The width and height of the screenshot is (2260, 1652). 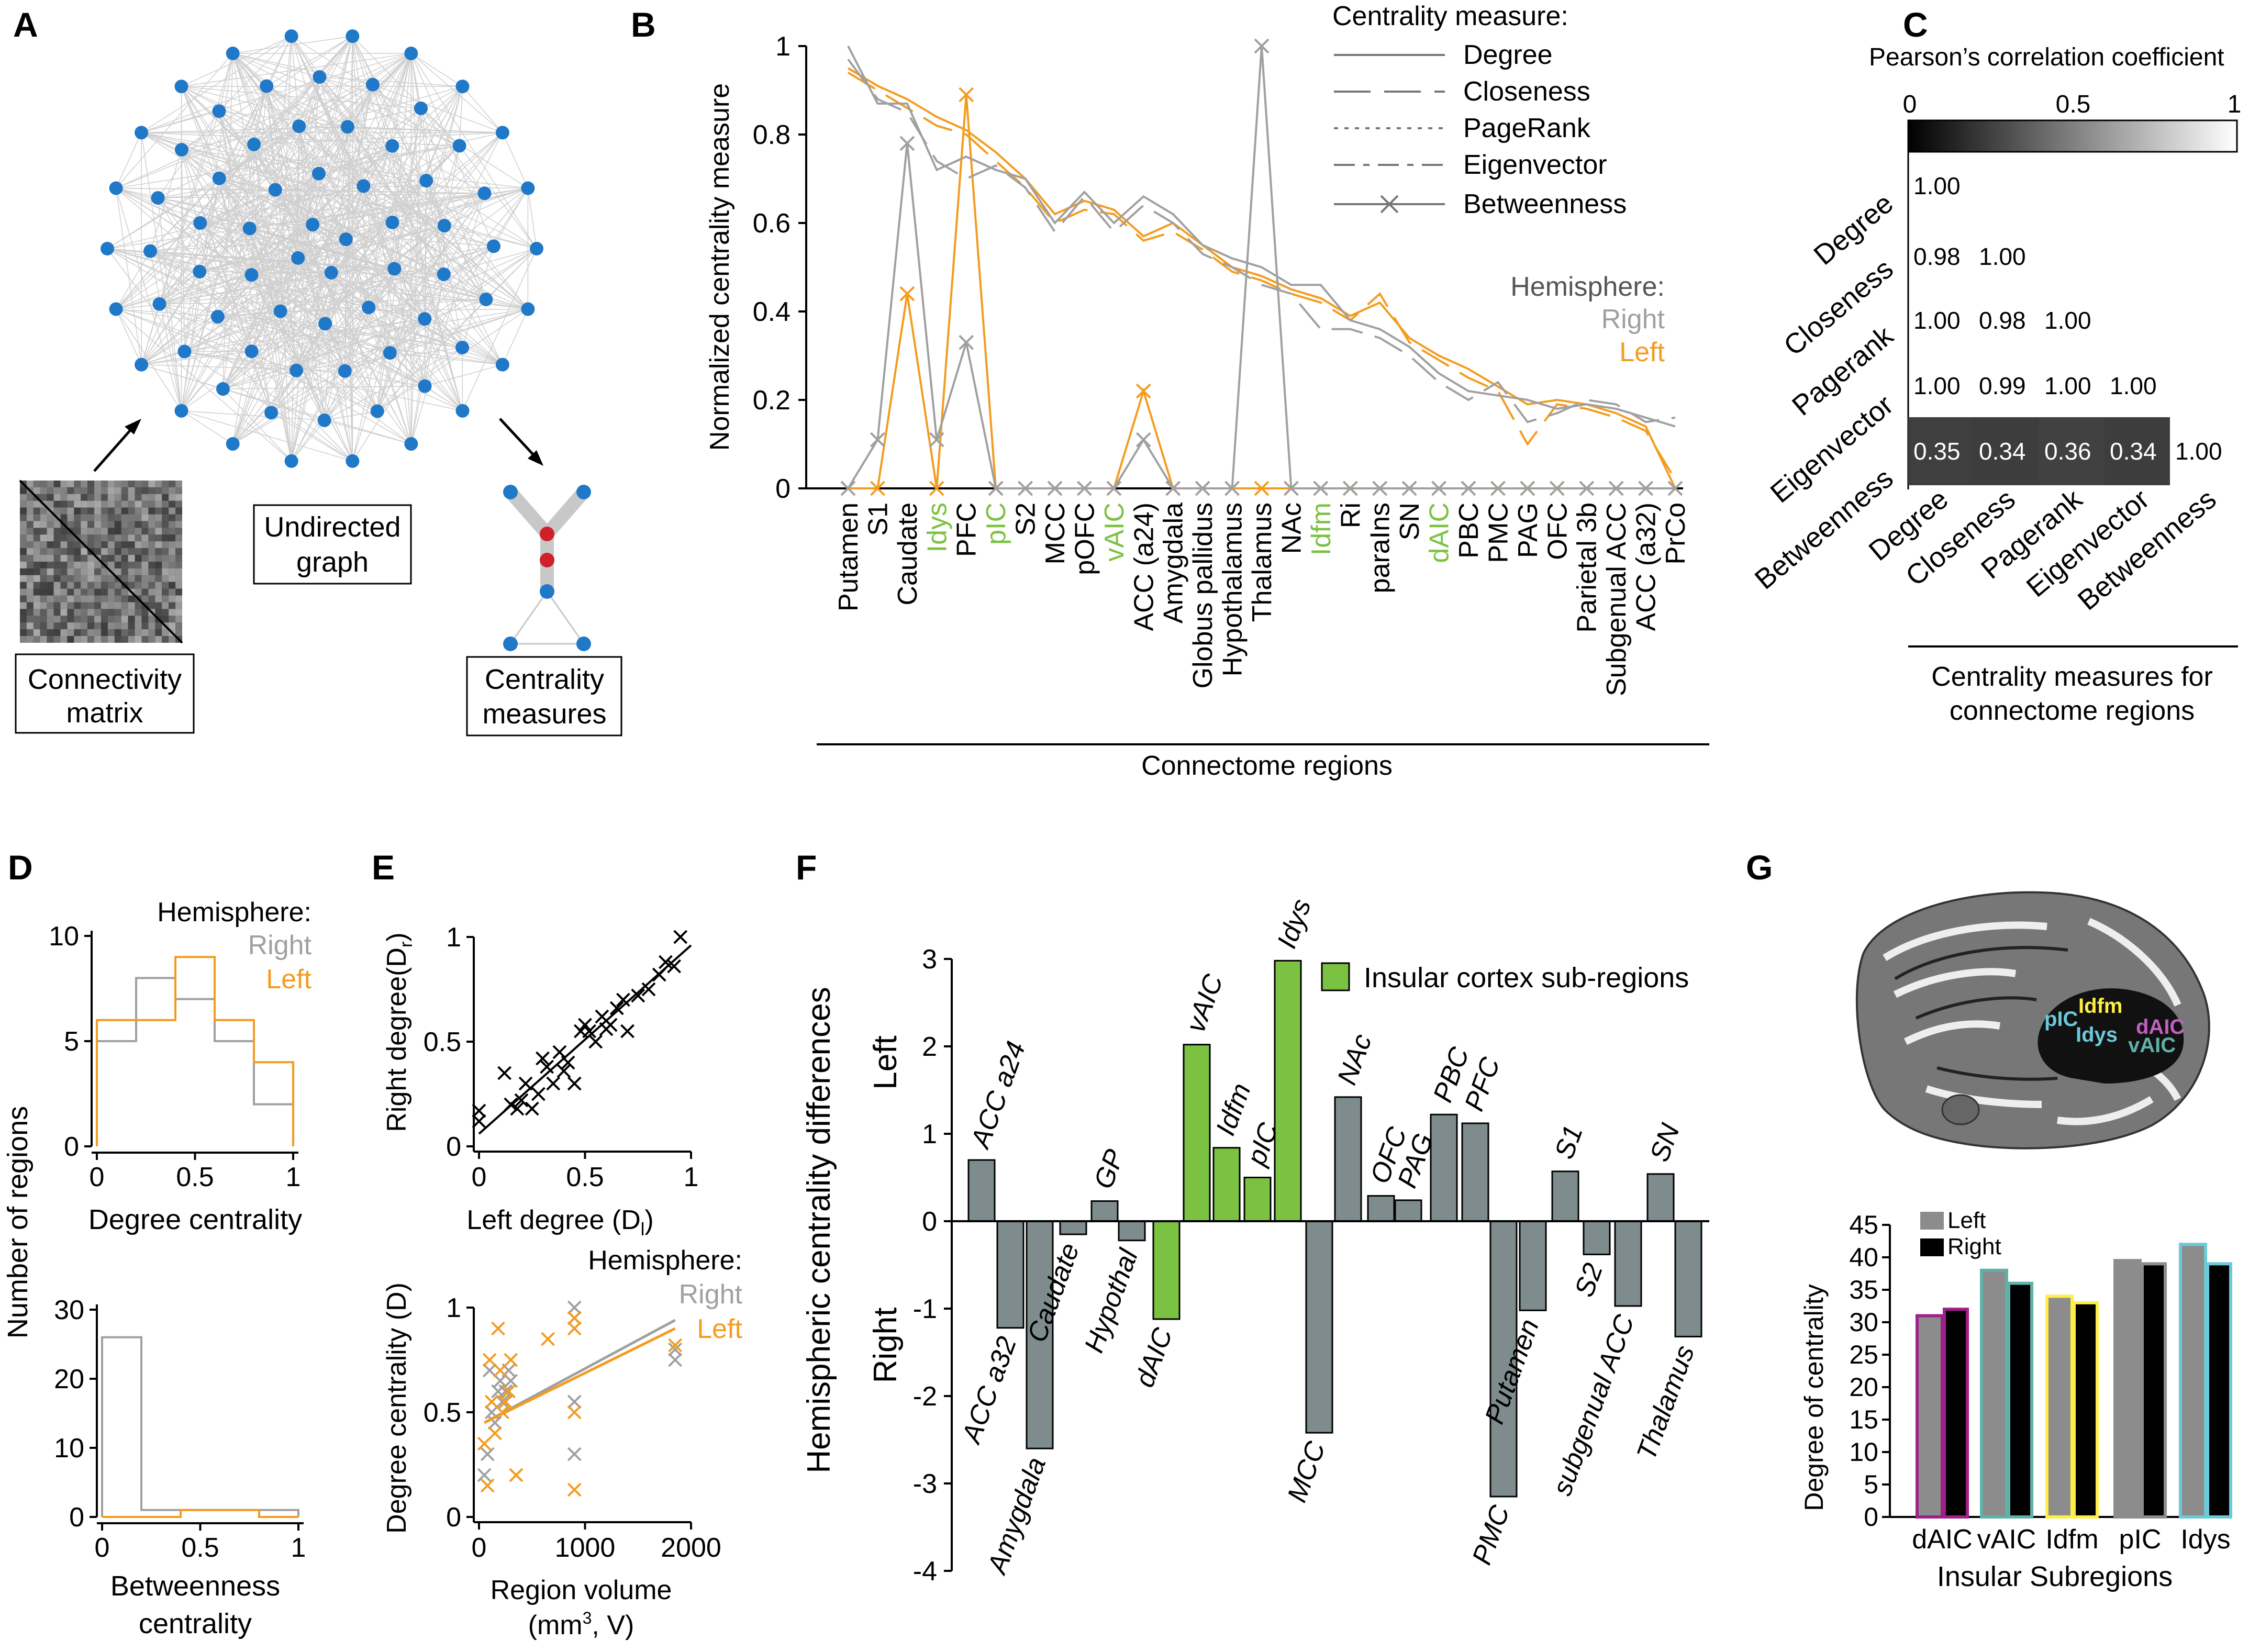 I want to click on panel-letter-b: B, so click(x=643, y=24).